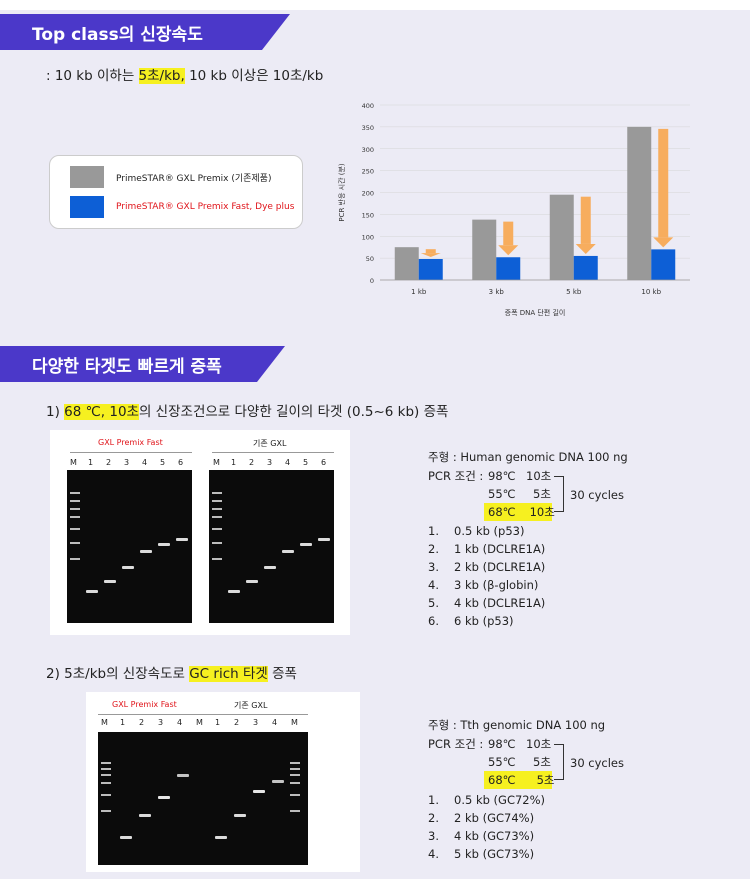  I want to click on gel2-underline-left, so click(154, 714).